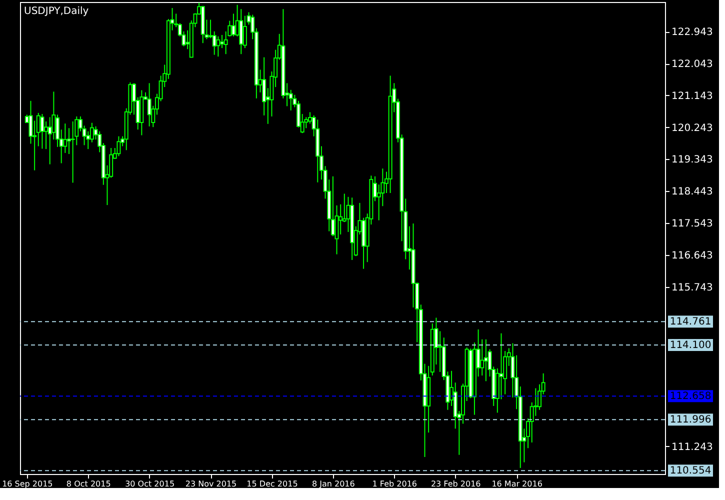 The width and height of the screenshot is (725, 500). I want to click on y-tick-label: 120.243, so click(692, 128).